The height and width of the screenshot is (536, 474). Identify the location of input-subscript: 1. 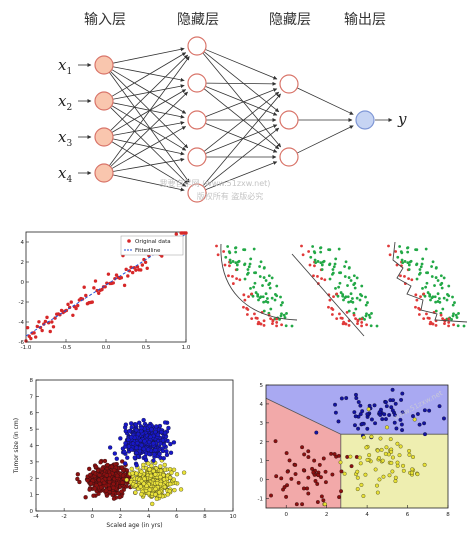
(69, 72).